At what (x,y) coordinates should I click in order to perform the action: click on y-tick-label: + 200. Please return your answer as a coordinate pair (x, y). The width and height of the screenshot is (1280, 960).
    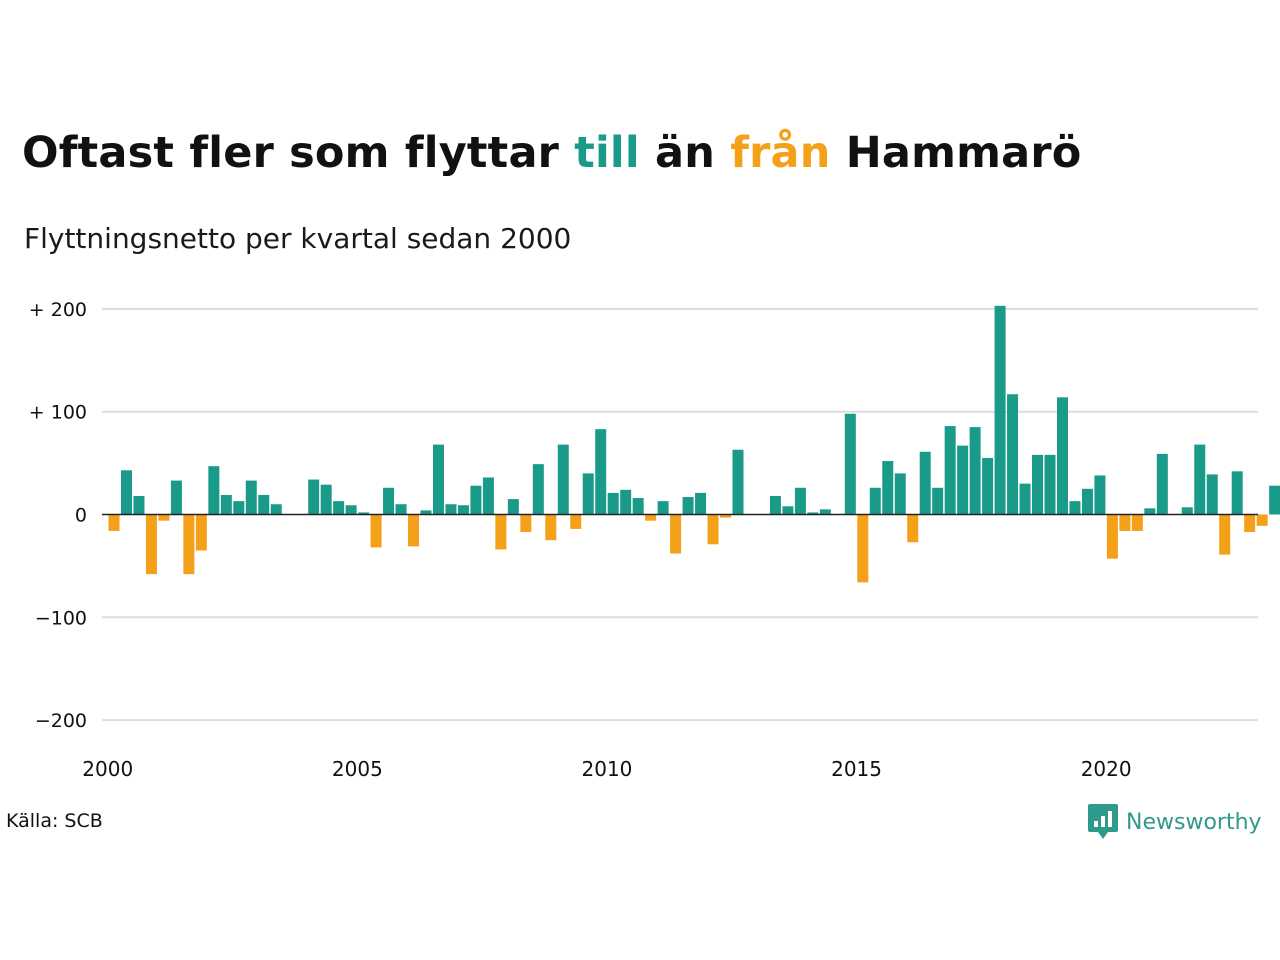
    Looking at the image, I should click on (58, 310).